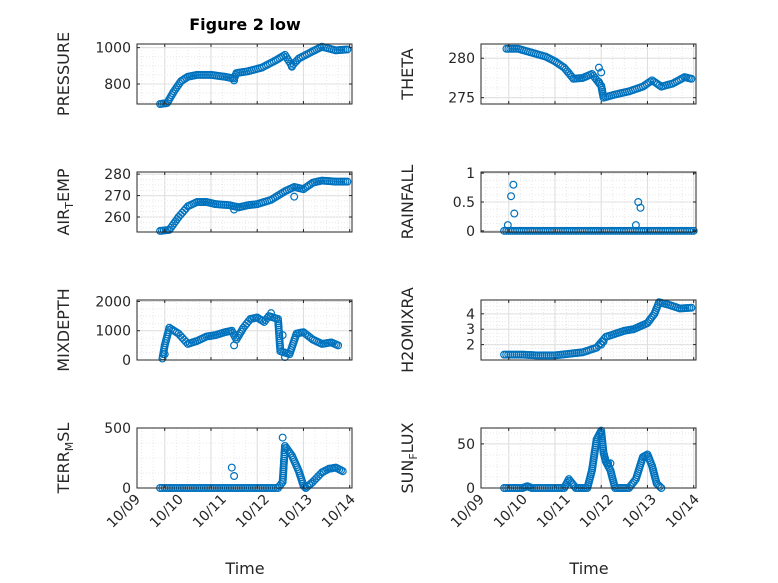 This screenshot has width=778, height=583. Describe the element at coordinates (245, 24) in the screenshot. I see `figure-title: Figure 2 low` at that location.